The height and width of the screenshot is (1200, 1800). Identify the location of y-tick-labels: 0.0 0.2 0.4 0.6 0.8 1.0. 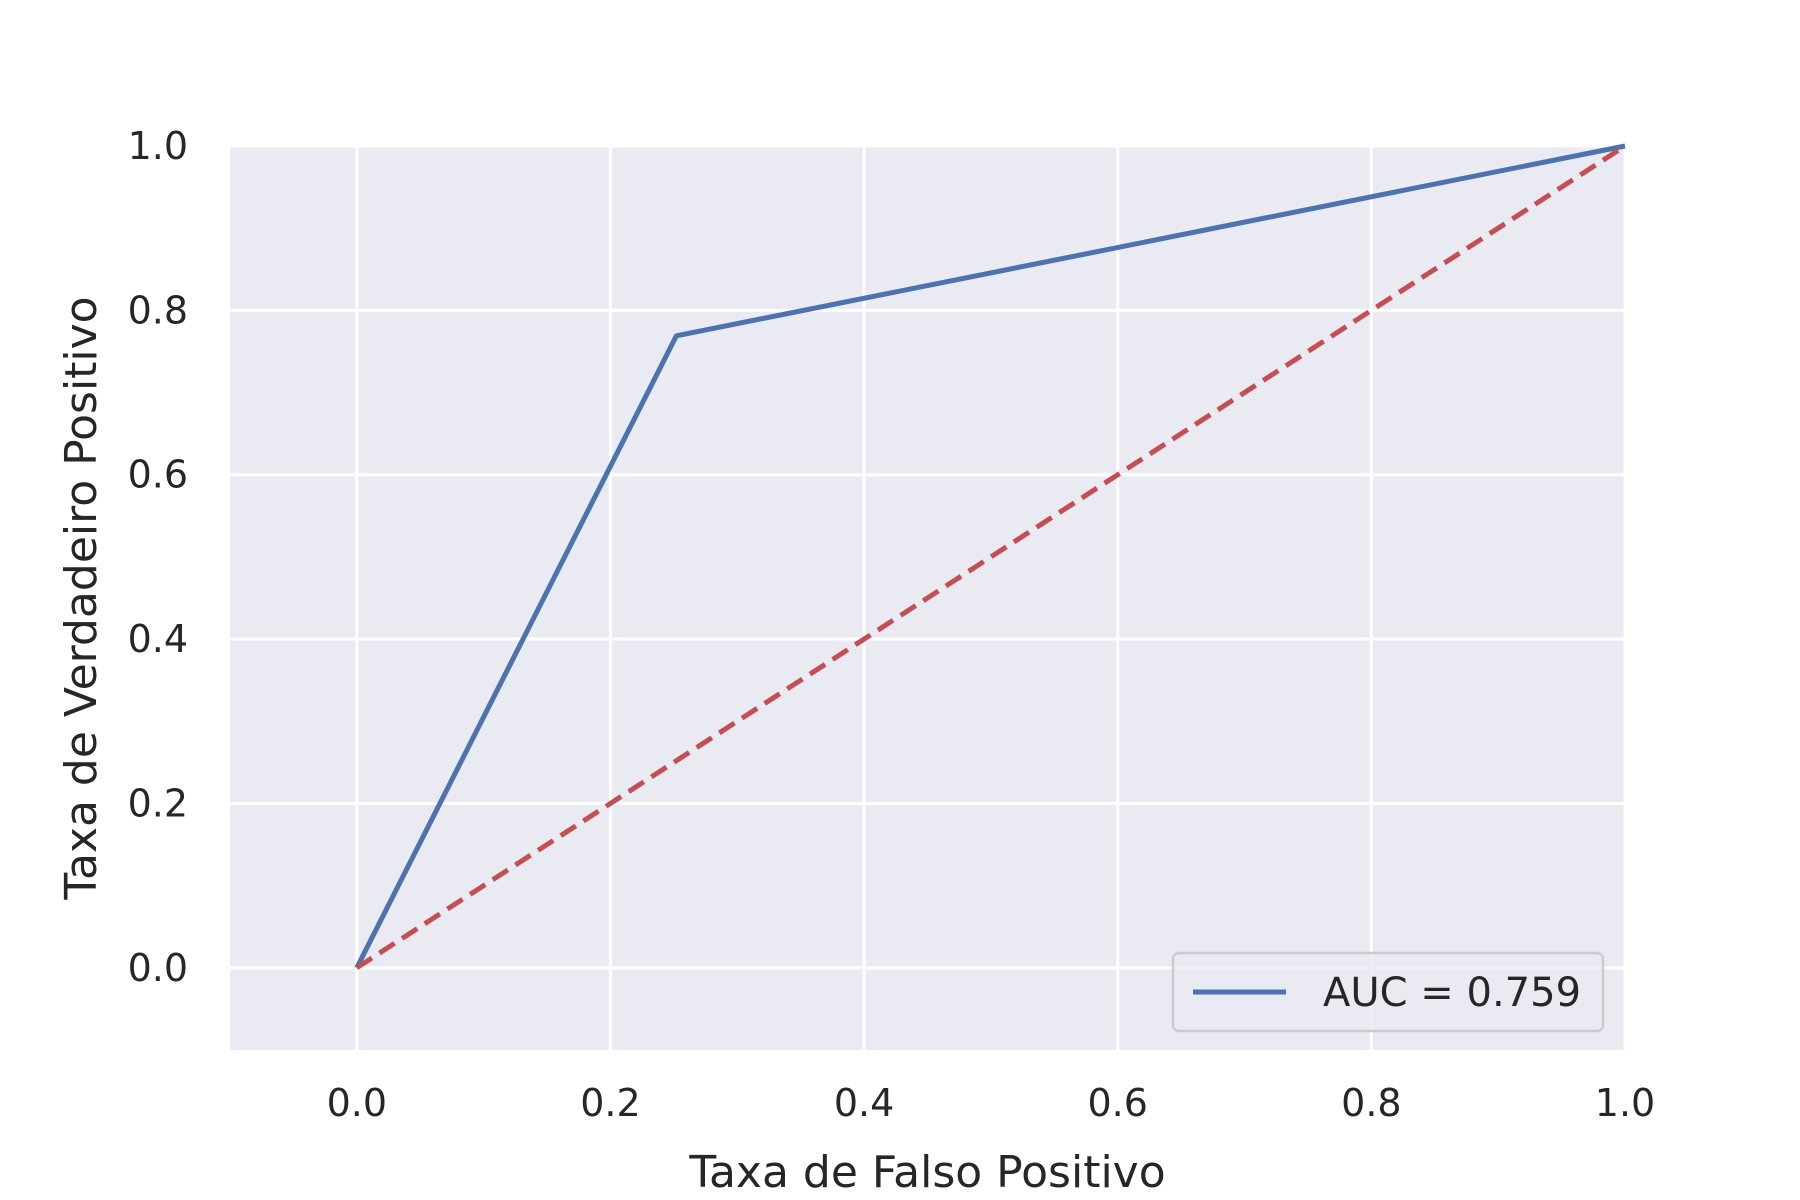
(158, 557).